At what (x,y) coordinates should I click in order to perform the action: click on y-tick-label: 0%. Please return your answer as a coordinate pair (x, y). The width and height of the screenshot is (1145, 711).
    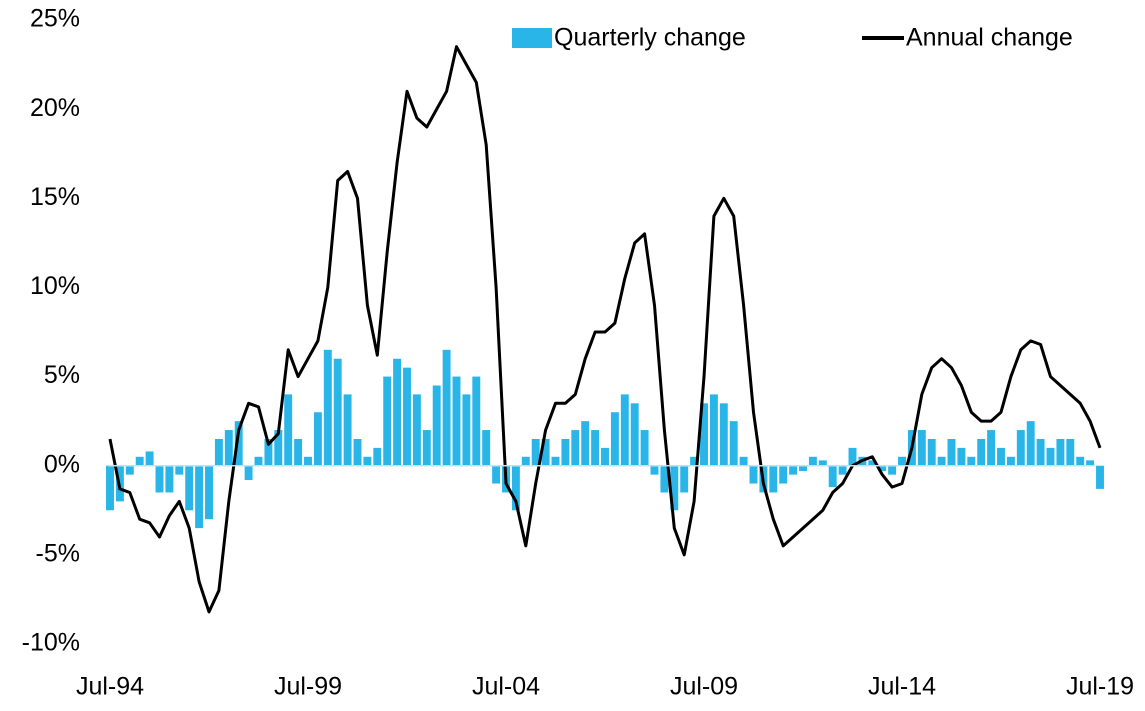
    Looking at the image, I should click on (62, 464).